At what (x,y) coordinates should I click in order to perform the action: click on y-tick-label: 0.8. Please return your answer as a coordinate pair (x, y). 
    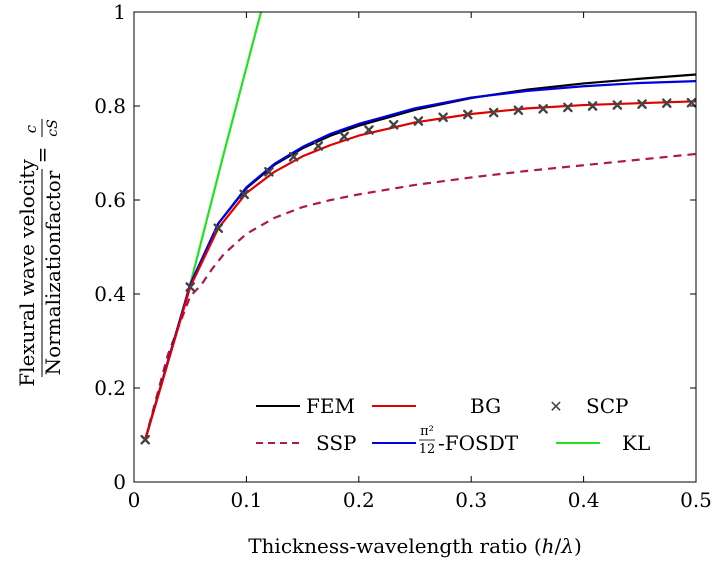
    Looking at the image, I should click on (110, 106).